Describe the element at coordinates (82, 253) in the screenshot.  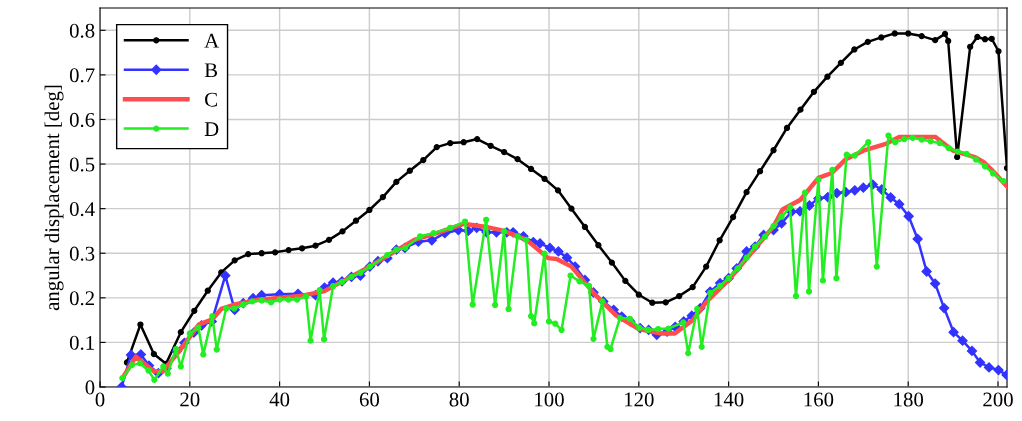
I see `y-tick-label: 0.3` at that location.